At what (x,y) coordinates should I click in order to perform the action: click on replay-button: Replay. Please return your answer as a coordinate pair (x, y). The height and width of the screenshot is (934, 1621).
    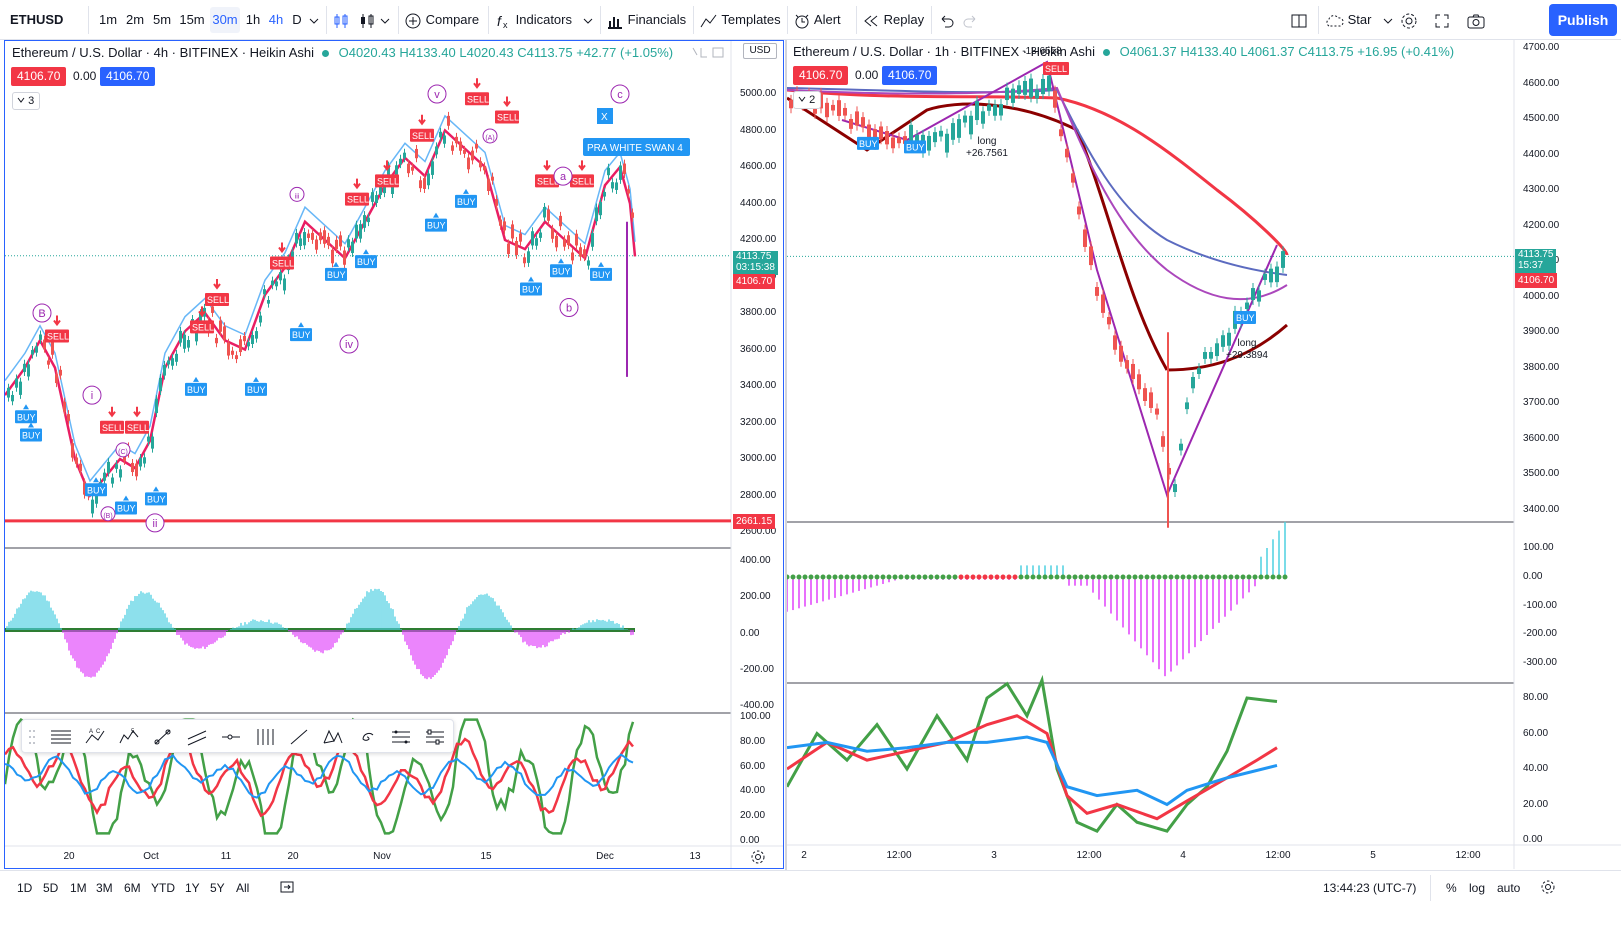
    Looking at the image, I should click on (893, 20).